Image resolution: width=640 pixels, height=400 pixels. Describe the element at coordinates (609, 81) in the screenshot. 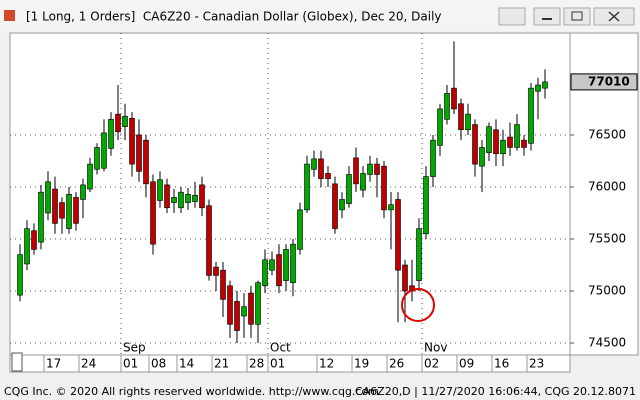

I see `last-price-label: 77010` at that location.